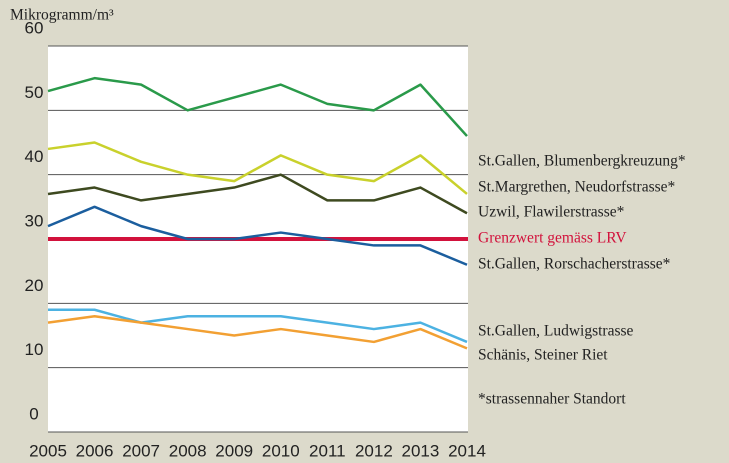  I want to click on x-tick-label: 2012, so click(374, 450).